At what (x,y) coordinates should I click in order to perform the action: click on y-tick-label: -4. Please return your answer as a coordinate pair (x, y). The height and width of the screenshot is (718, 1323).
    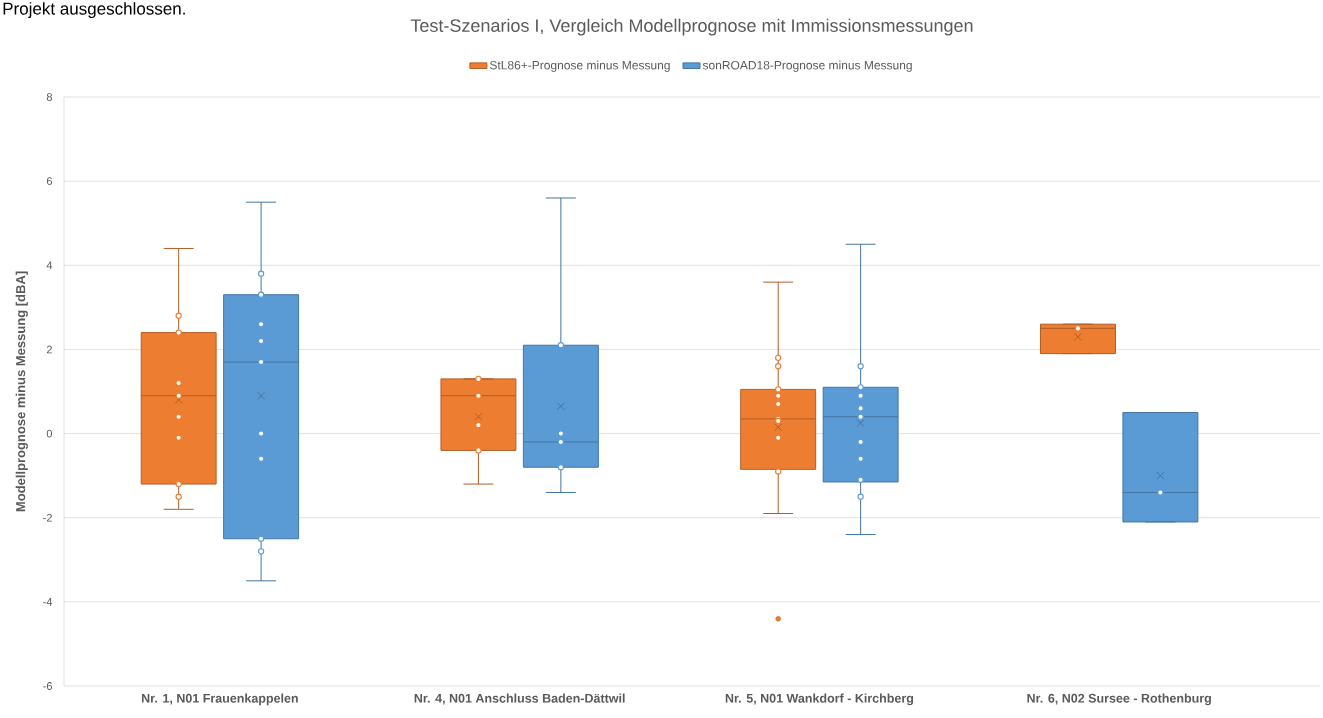
    Looking at the image, I should click on (48, 602).